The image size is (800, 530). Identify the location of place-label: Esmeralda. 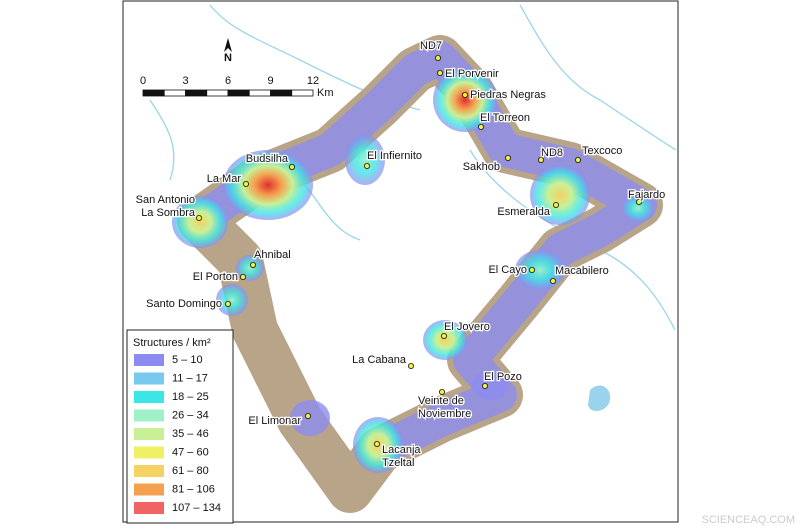
(523, 212).